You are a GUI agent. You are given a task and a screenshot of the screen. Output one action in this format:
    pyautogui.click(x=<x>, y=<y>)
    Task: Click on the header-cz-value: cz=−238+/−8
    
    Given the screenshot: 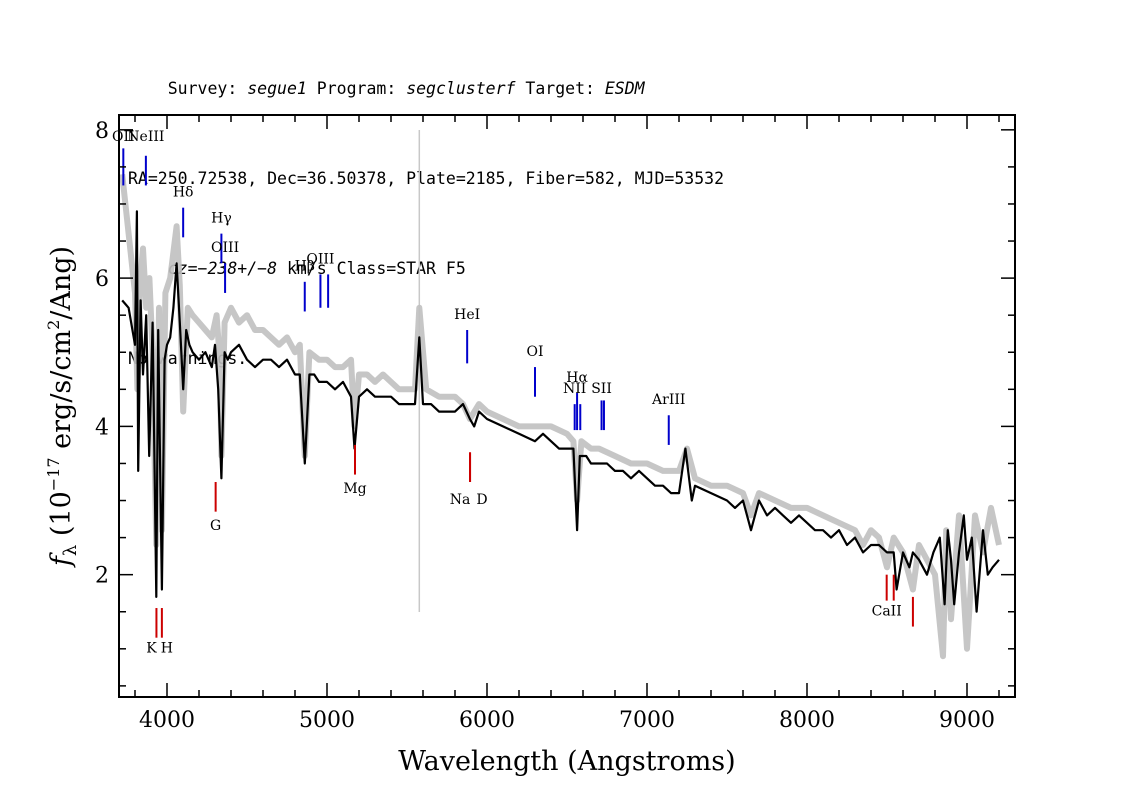 What is the action you would take?
    pyautogui.click(x=222, y=268)
    